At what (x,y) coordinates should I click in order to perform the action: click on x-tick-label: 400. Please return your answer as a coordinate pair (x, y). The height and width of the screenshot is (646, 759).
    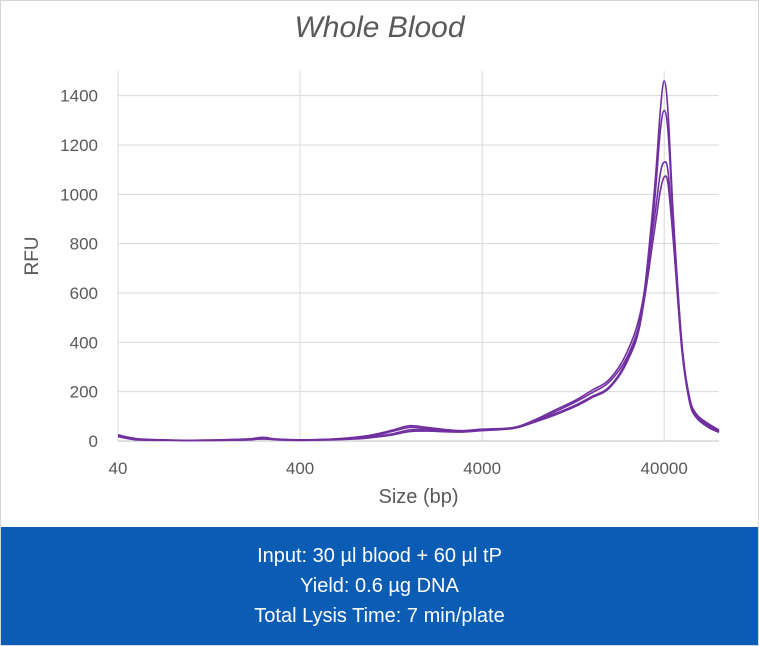
    Looking at the image, I should click on (300, 468).